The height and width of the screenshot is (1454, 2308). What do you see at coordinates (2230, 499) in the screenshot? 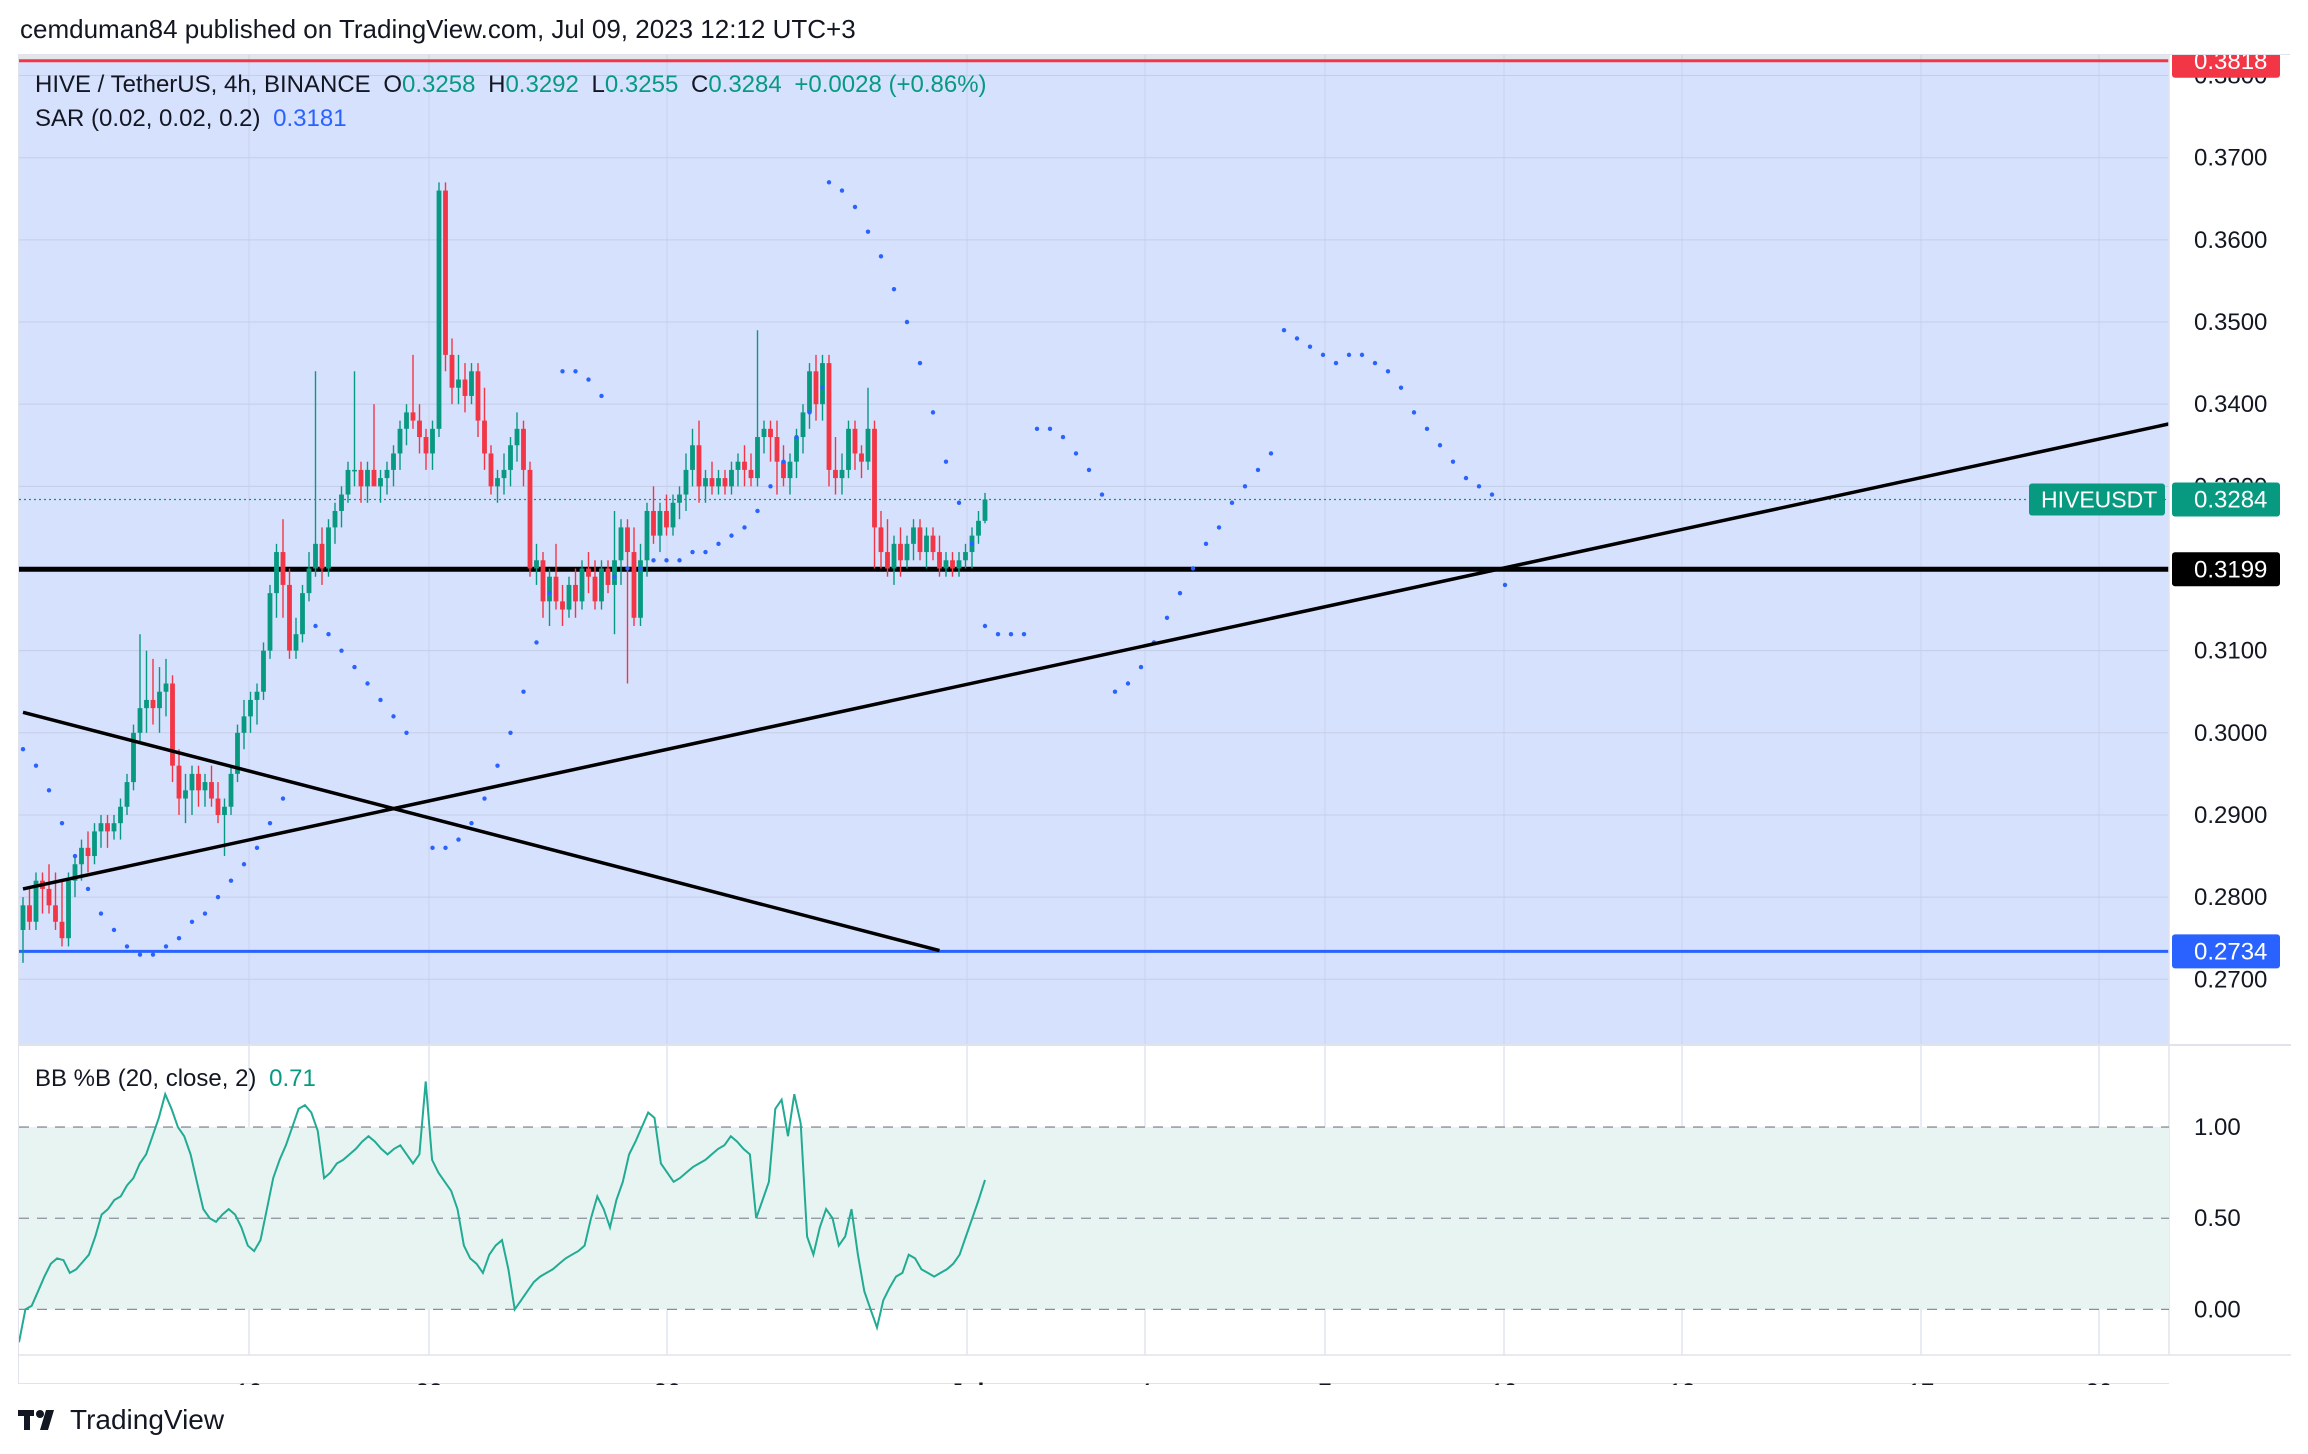
I see `last-price-tag-text: 0.3284` at bounding box center [2230, 499].